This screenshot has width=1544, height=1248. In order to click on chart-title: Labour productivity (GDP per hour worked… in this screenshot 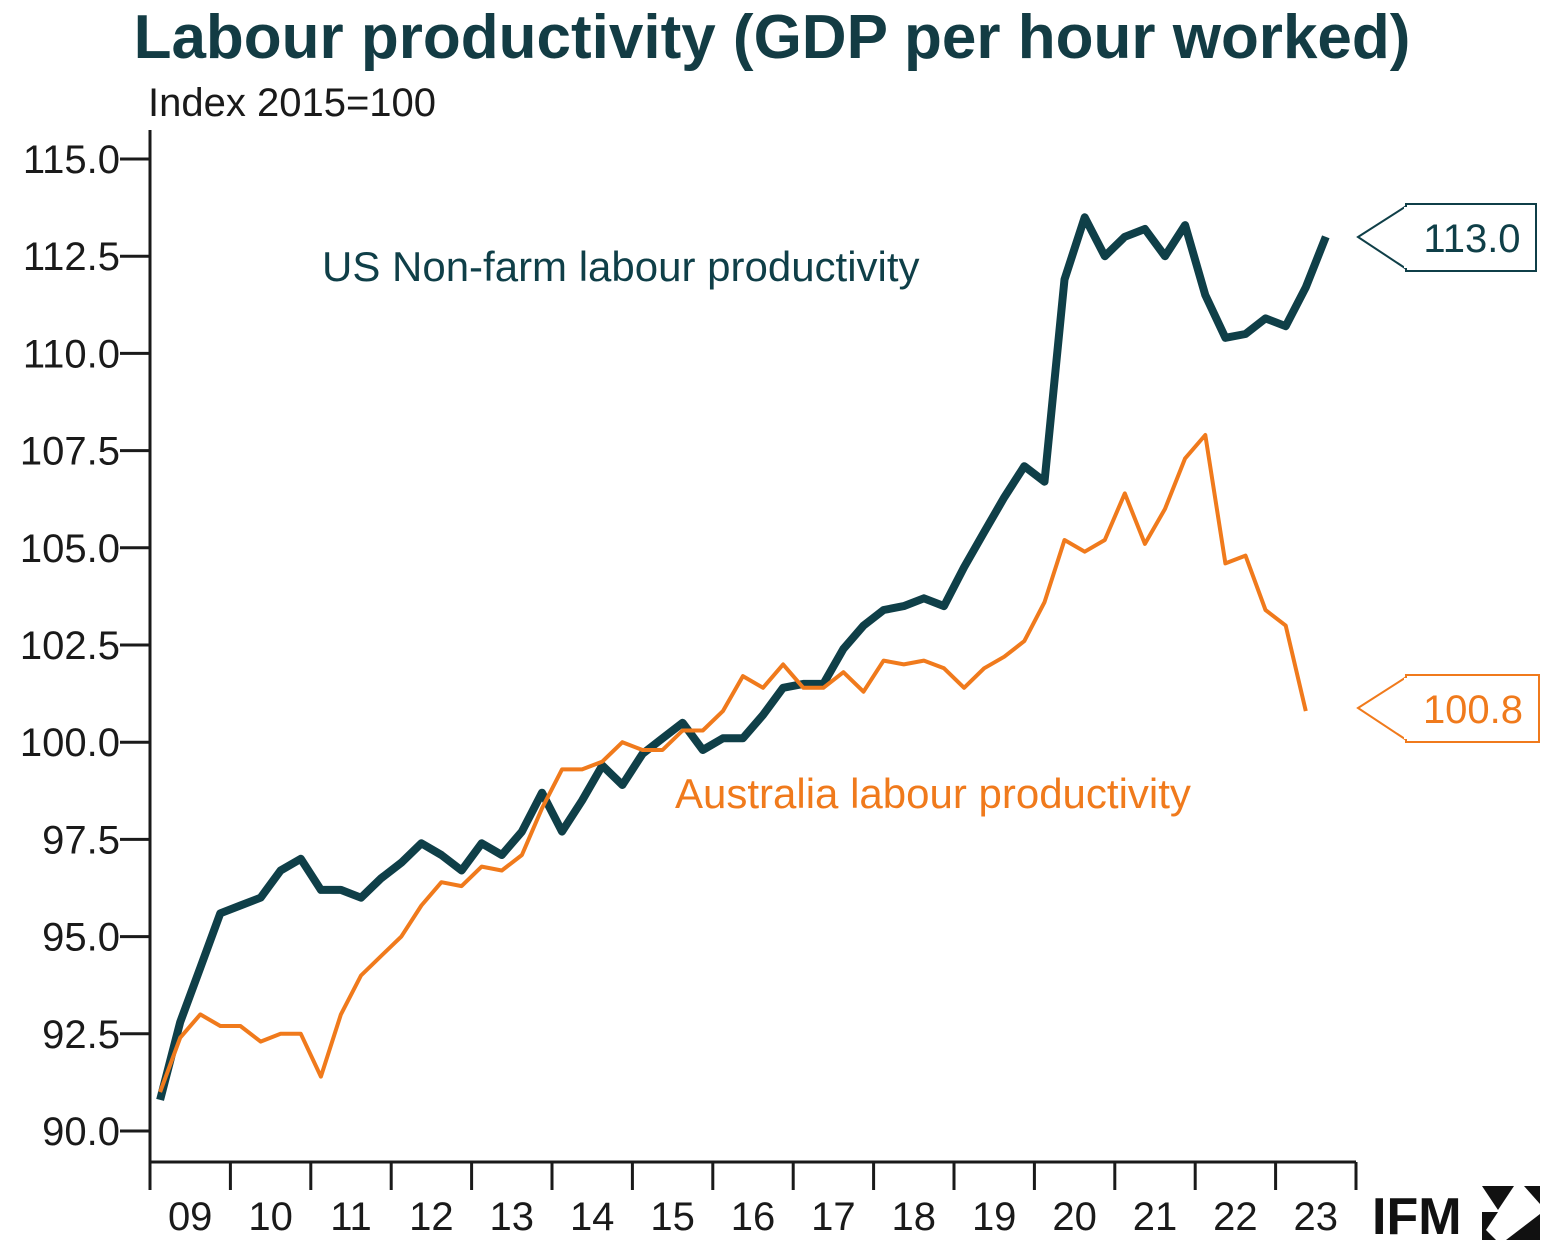, I will do `click(772, 37)`.